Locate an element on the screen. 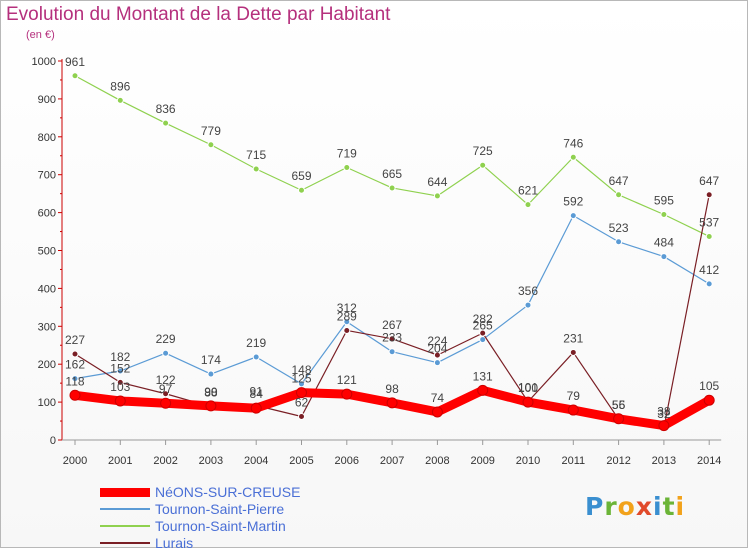 Image resolution: width=750 pixels, height=552 pixels. data-label: 182 is located at coordinates (120, 357).